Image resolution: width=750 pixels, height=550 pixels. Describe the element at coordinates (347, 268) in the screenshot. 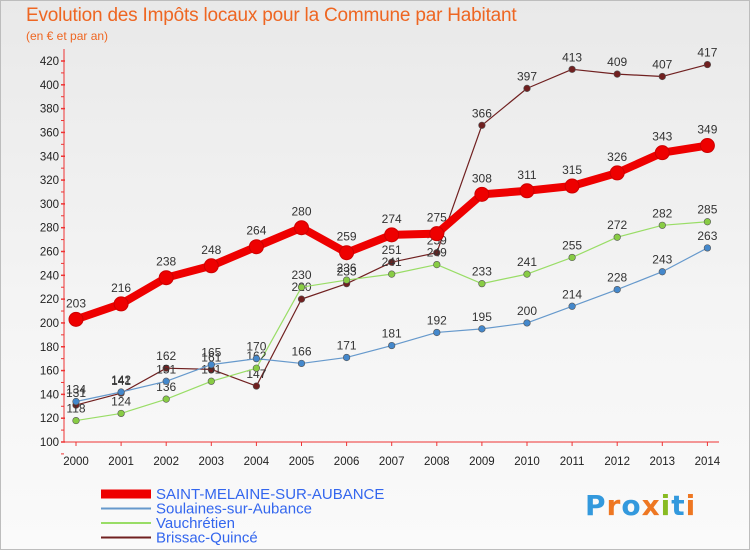

I see `data-label: 236` at that location.